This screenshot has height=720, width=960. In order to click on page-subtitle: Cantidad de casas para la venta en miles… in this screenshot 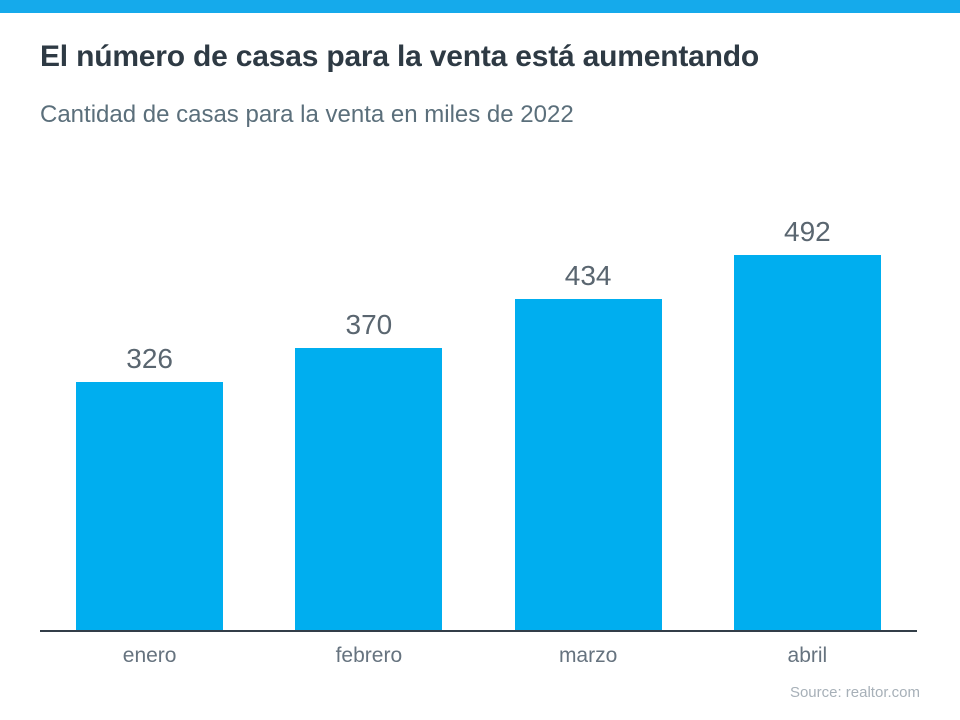, I will do `click(307, 114)`.